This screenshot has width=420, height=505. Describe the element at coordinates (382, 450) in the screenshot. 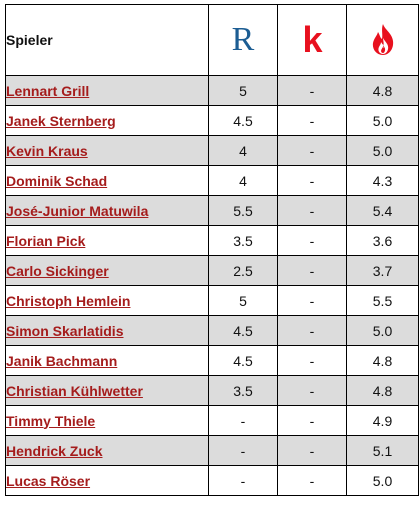

I see `rating-flame-cell: 5.1` at that location.